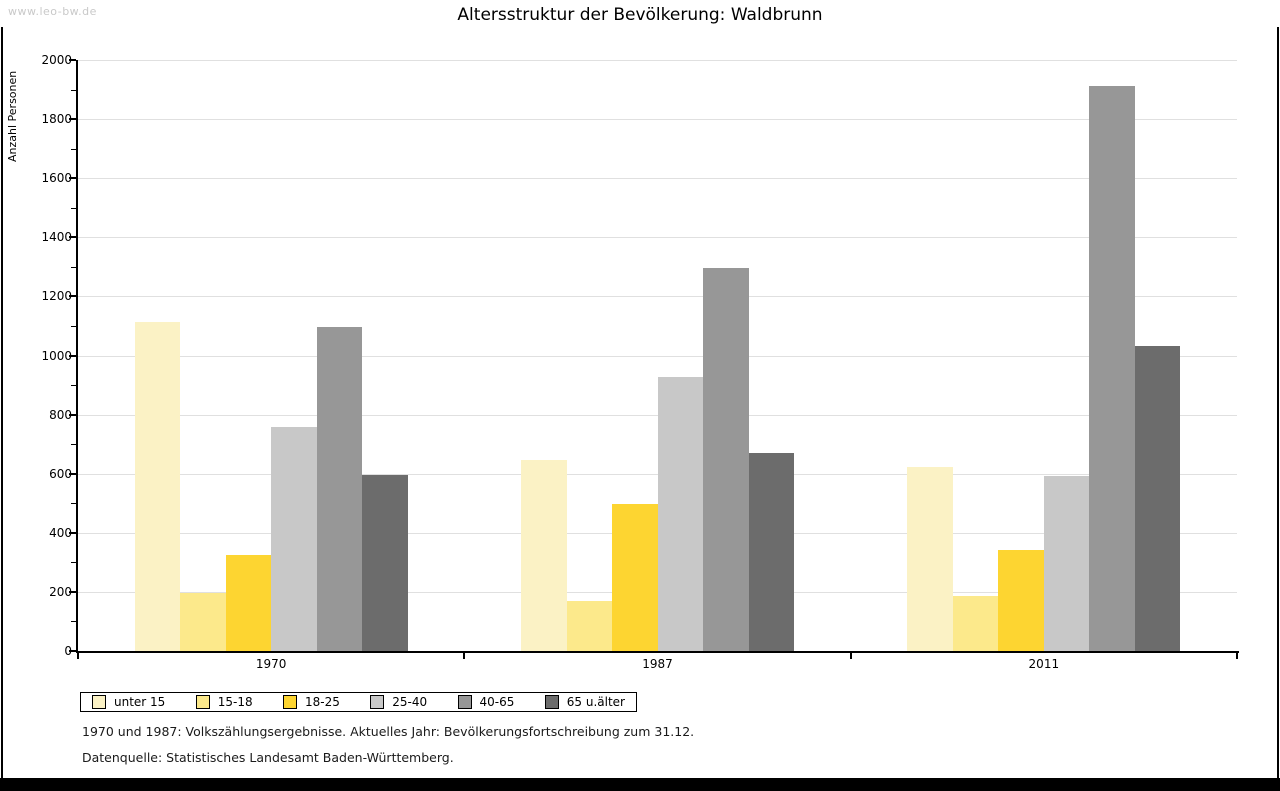 The height and width of the screenshot is (791, 1280). What do you see at coordinates (56, 237) in the screenshot?
I see `y-tick-label-1400: 1400` at bounding box center [56, 237].